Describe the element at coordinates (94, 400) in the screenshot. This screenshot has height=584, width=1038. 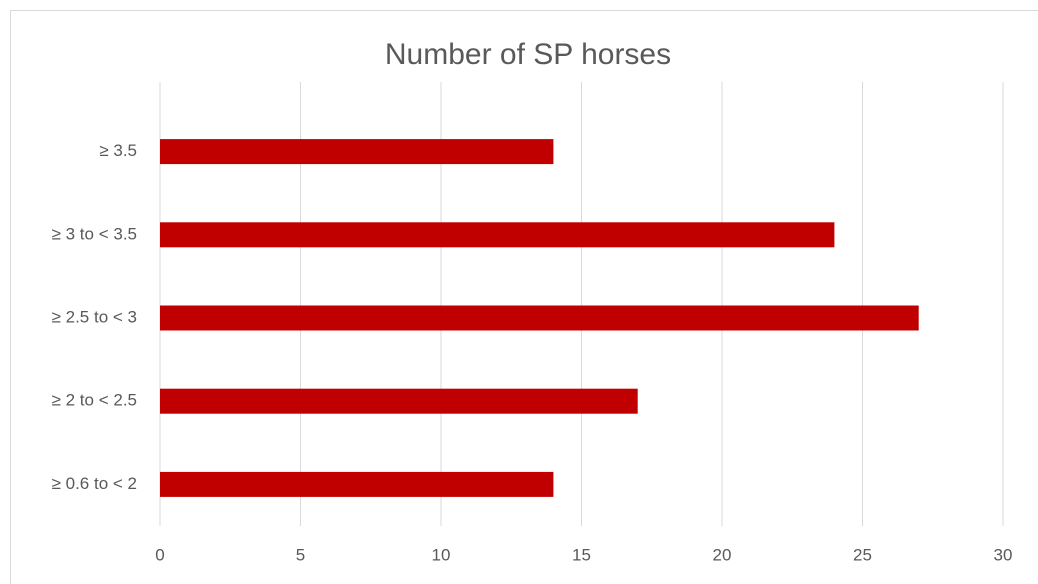
I see `y-tick-label: ≥ 2 to < 2.5` at that location.